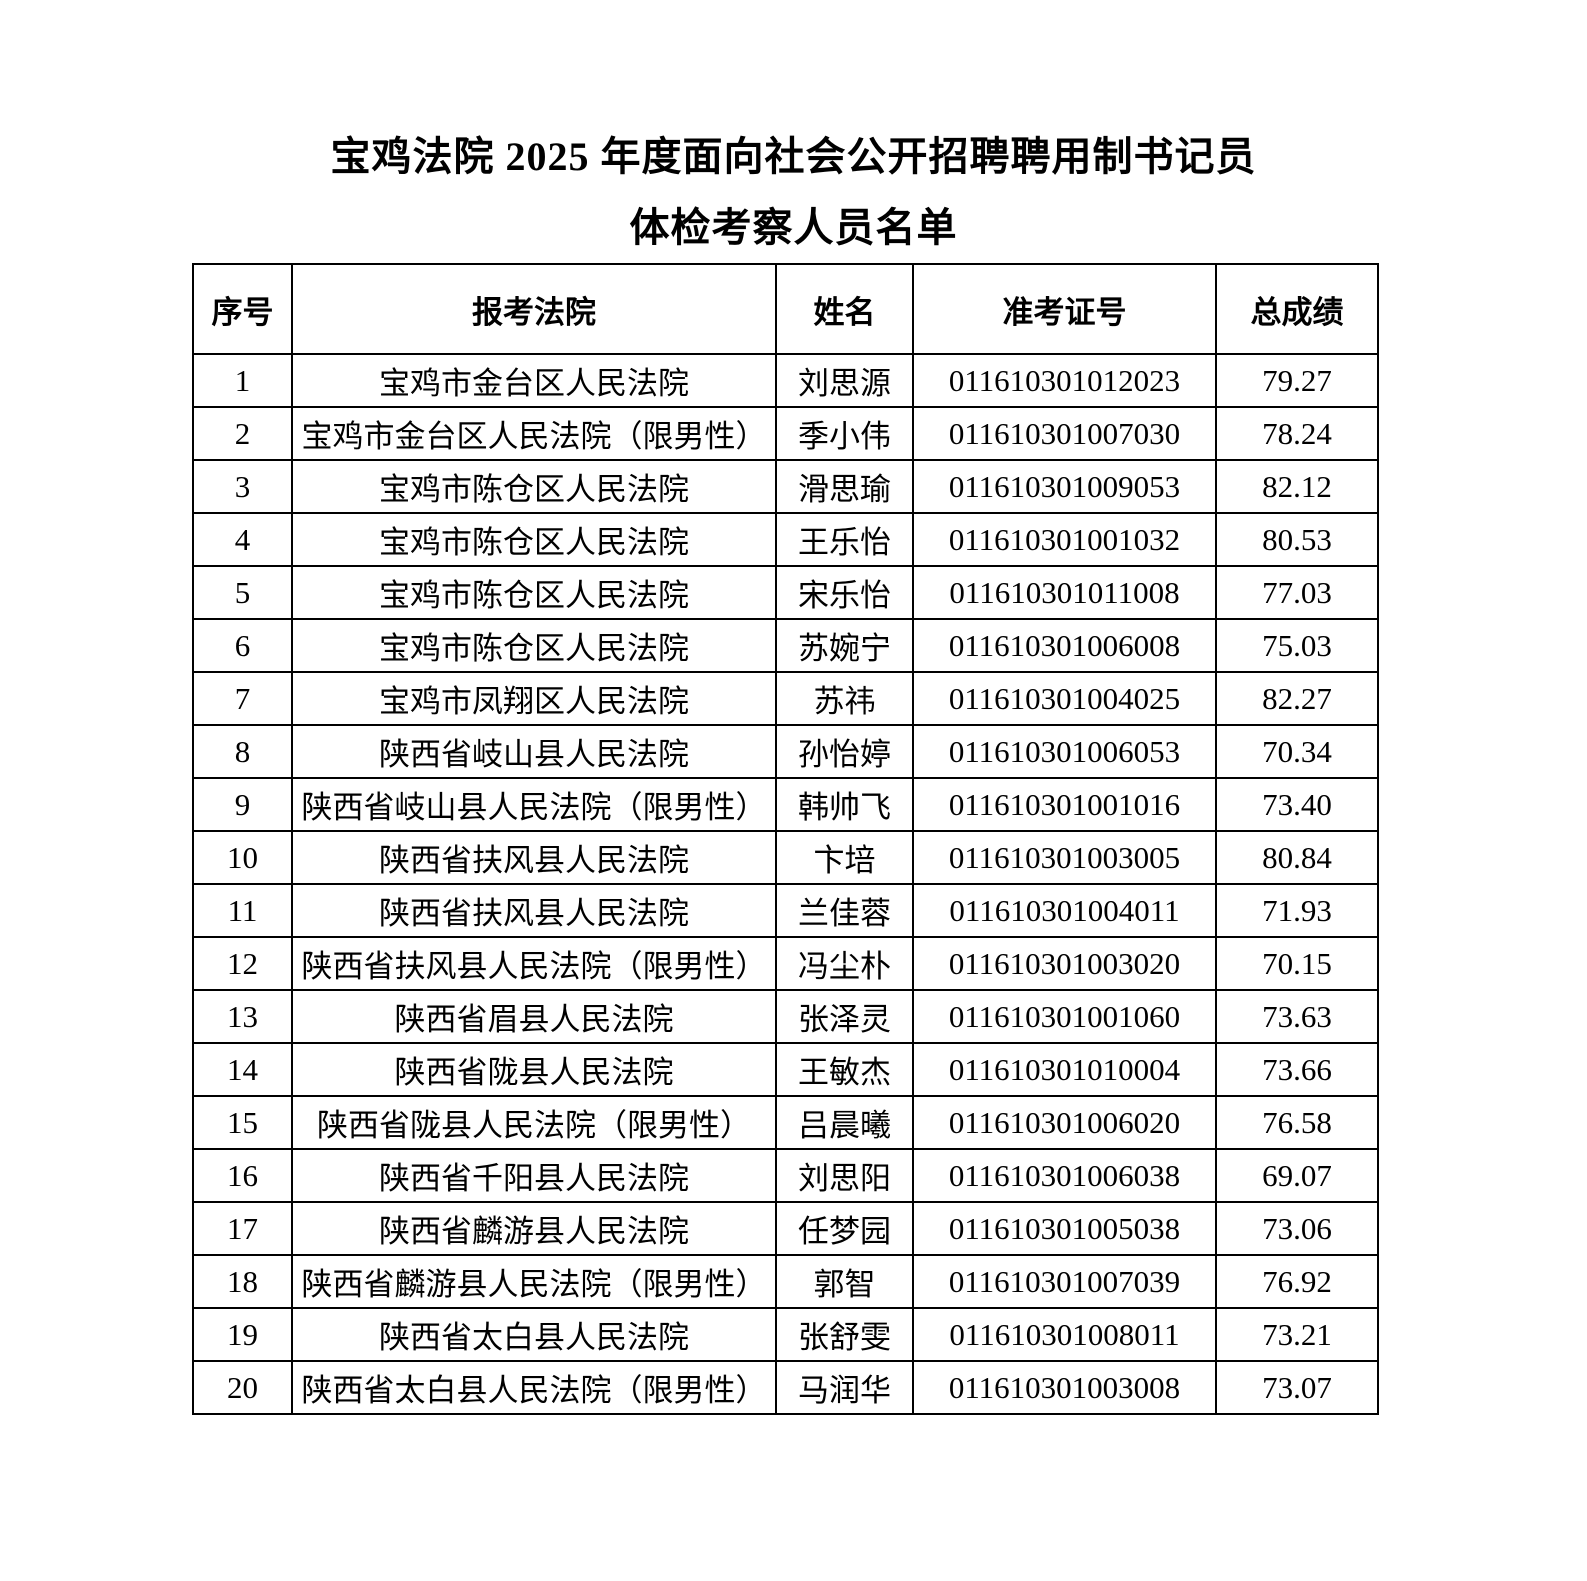 This screenshot has width=1587, height=1581. Describe the element at coordinates (242, 1334) in the screenshot. I see `serial-number-cell: 19` at that location.